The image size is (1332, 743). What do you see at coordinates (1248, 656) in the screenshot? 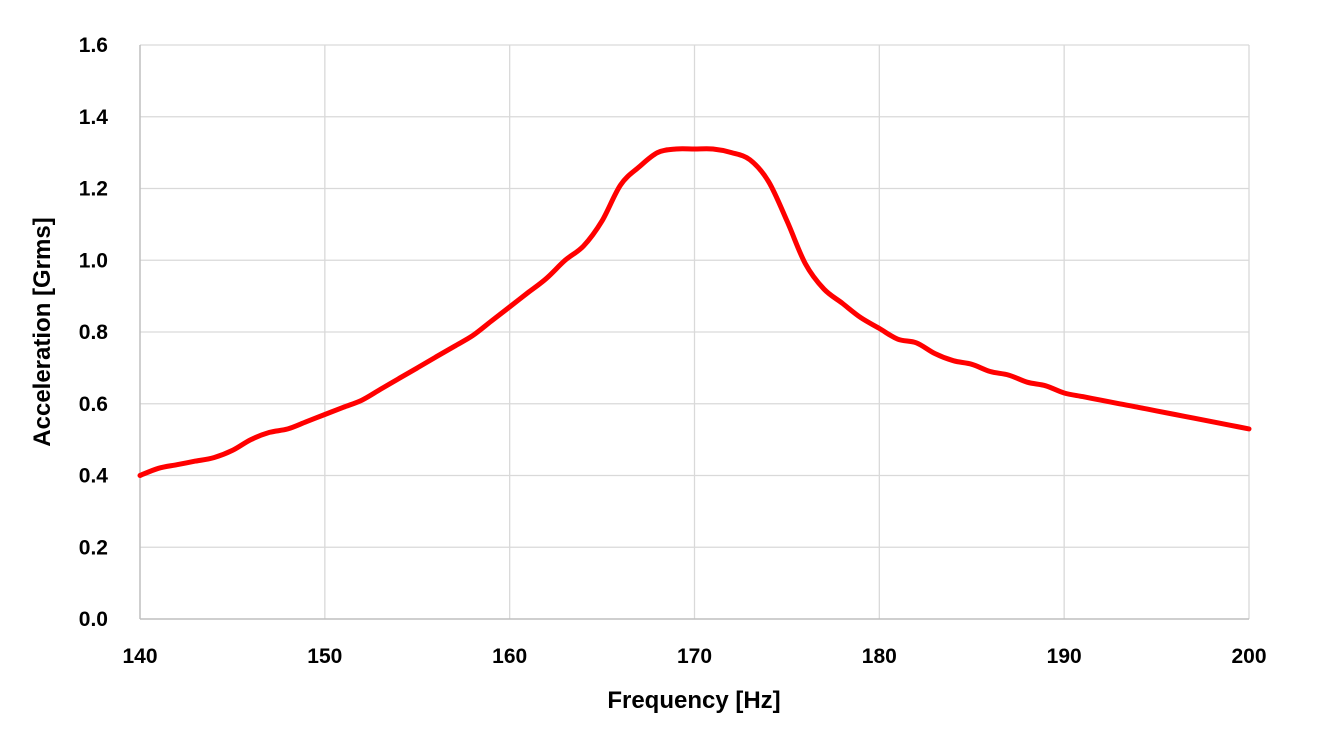
I see `x-tick-label: 200` at bounding box center [1248, 656].